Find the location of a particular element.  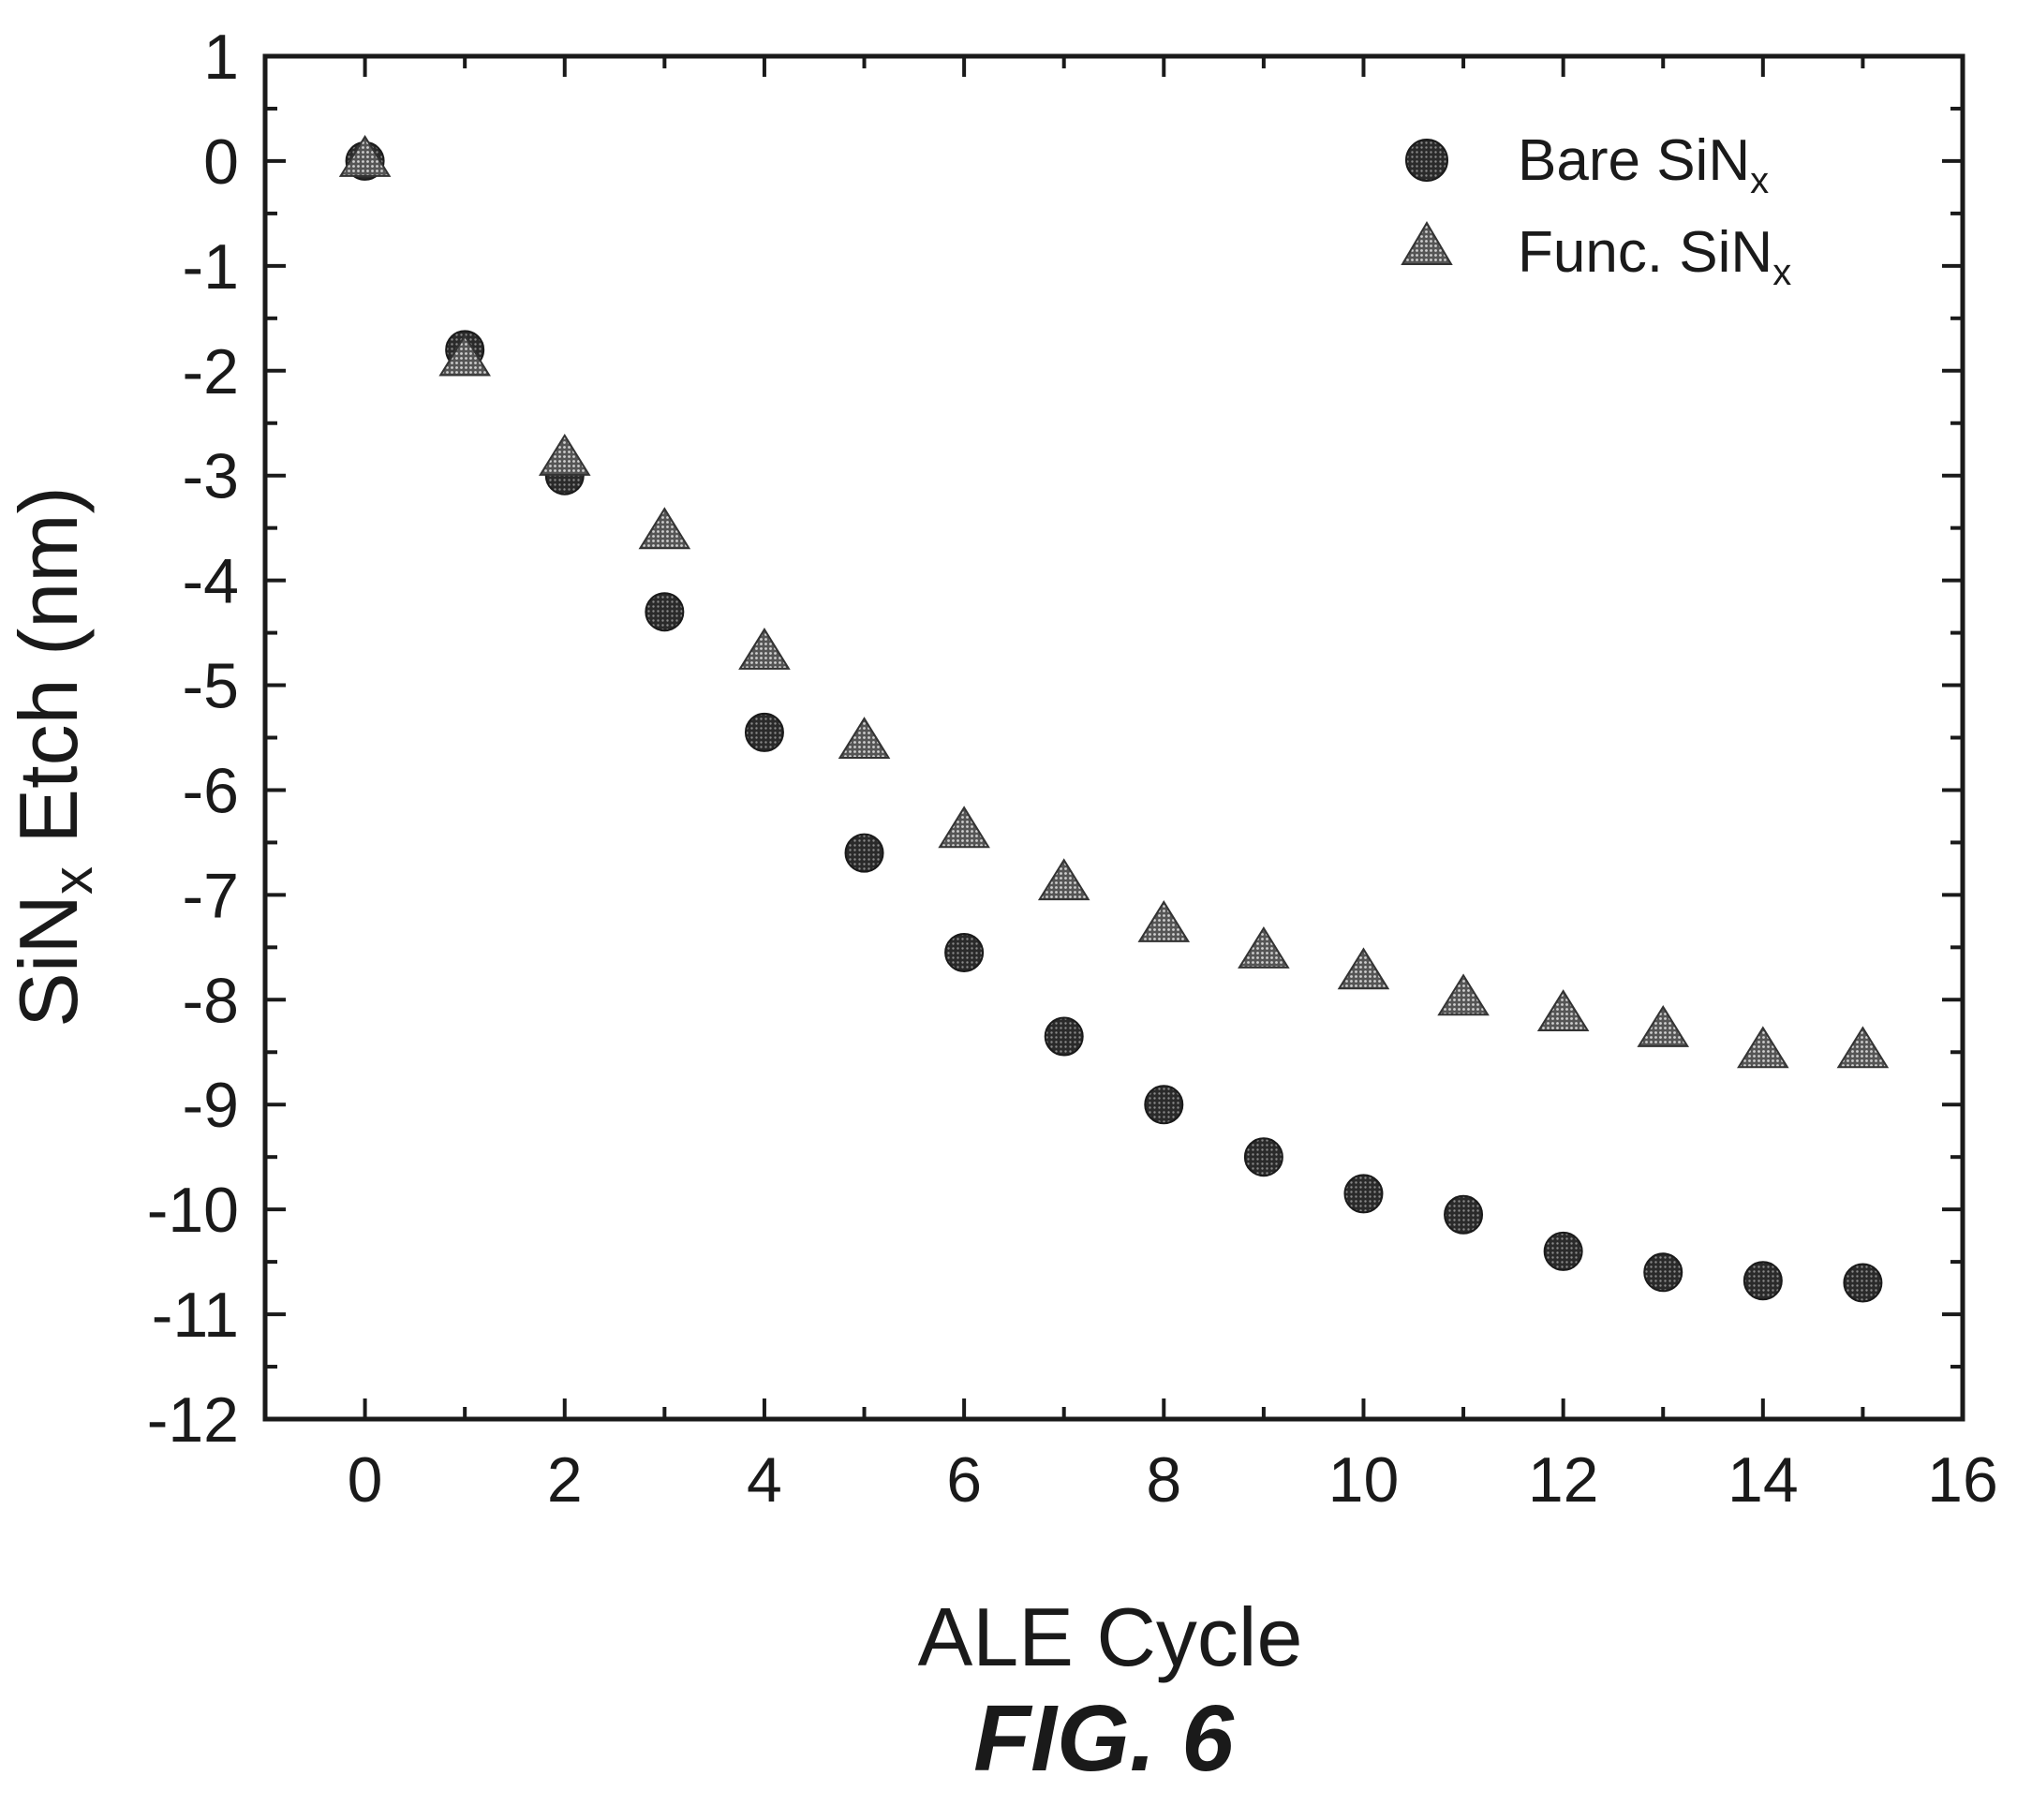

y-tick-label: 0 is located at coordinates (221, 162).